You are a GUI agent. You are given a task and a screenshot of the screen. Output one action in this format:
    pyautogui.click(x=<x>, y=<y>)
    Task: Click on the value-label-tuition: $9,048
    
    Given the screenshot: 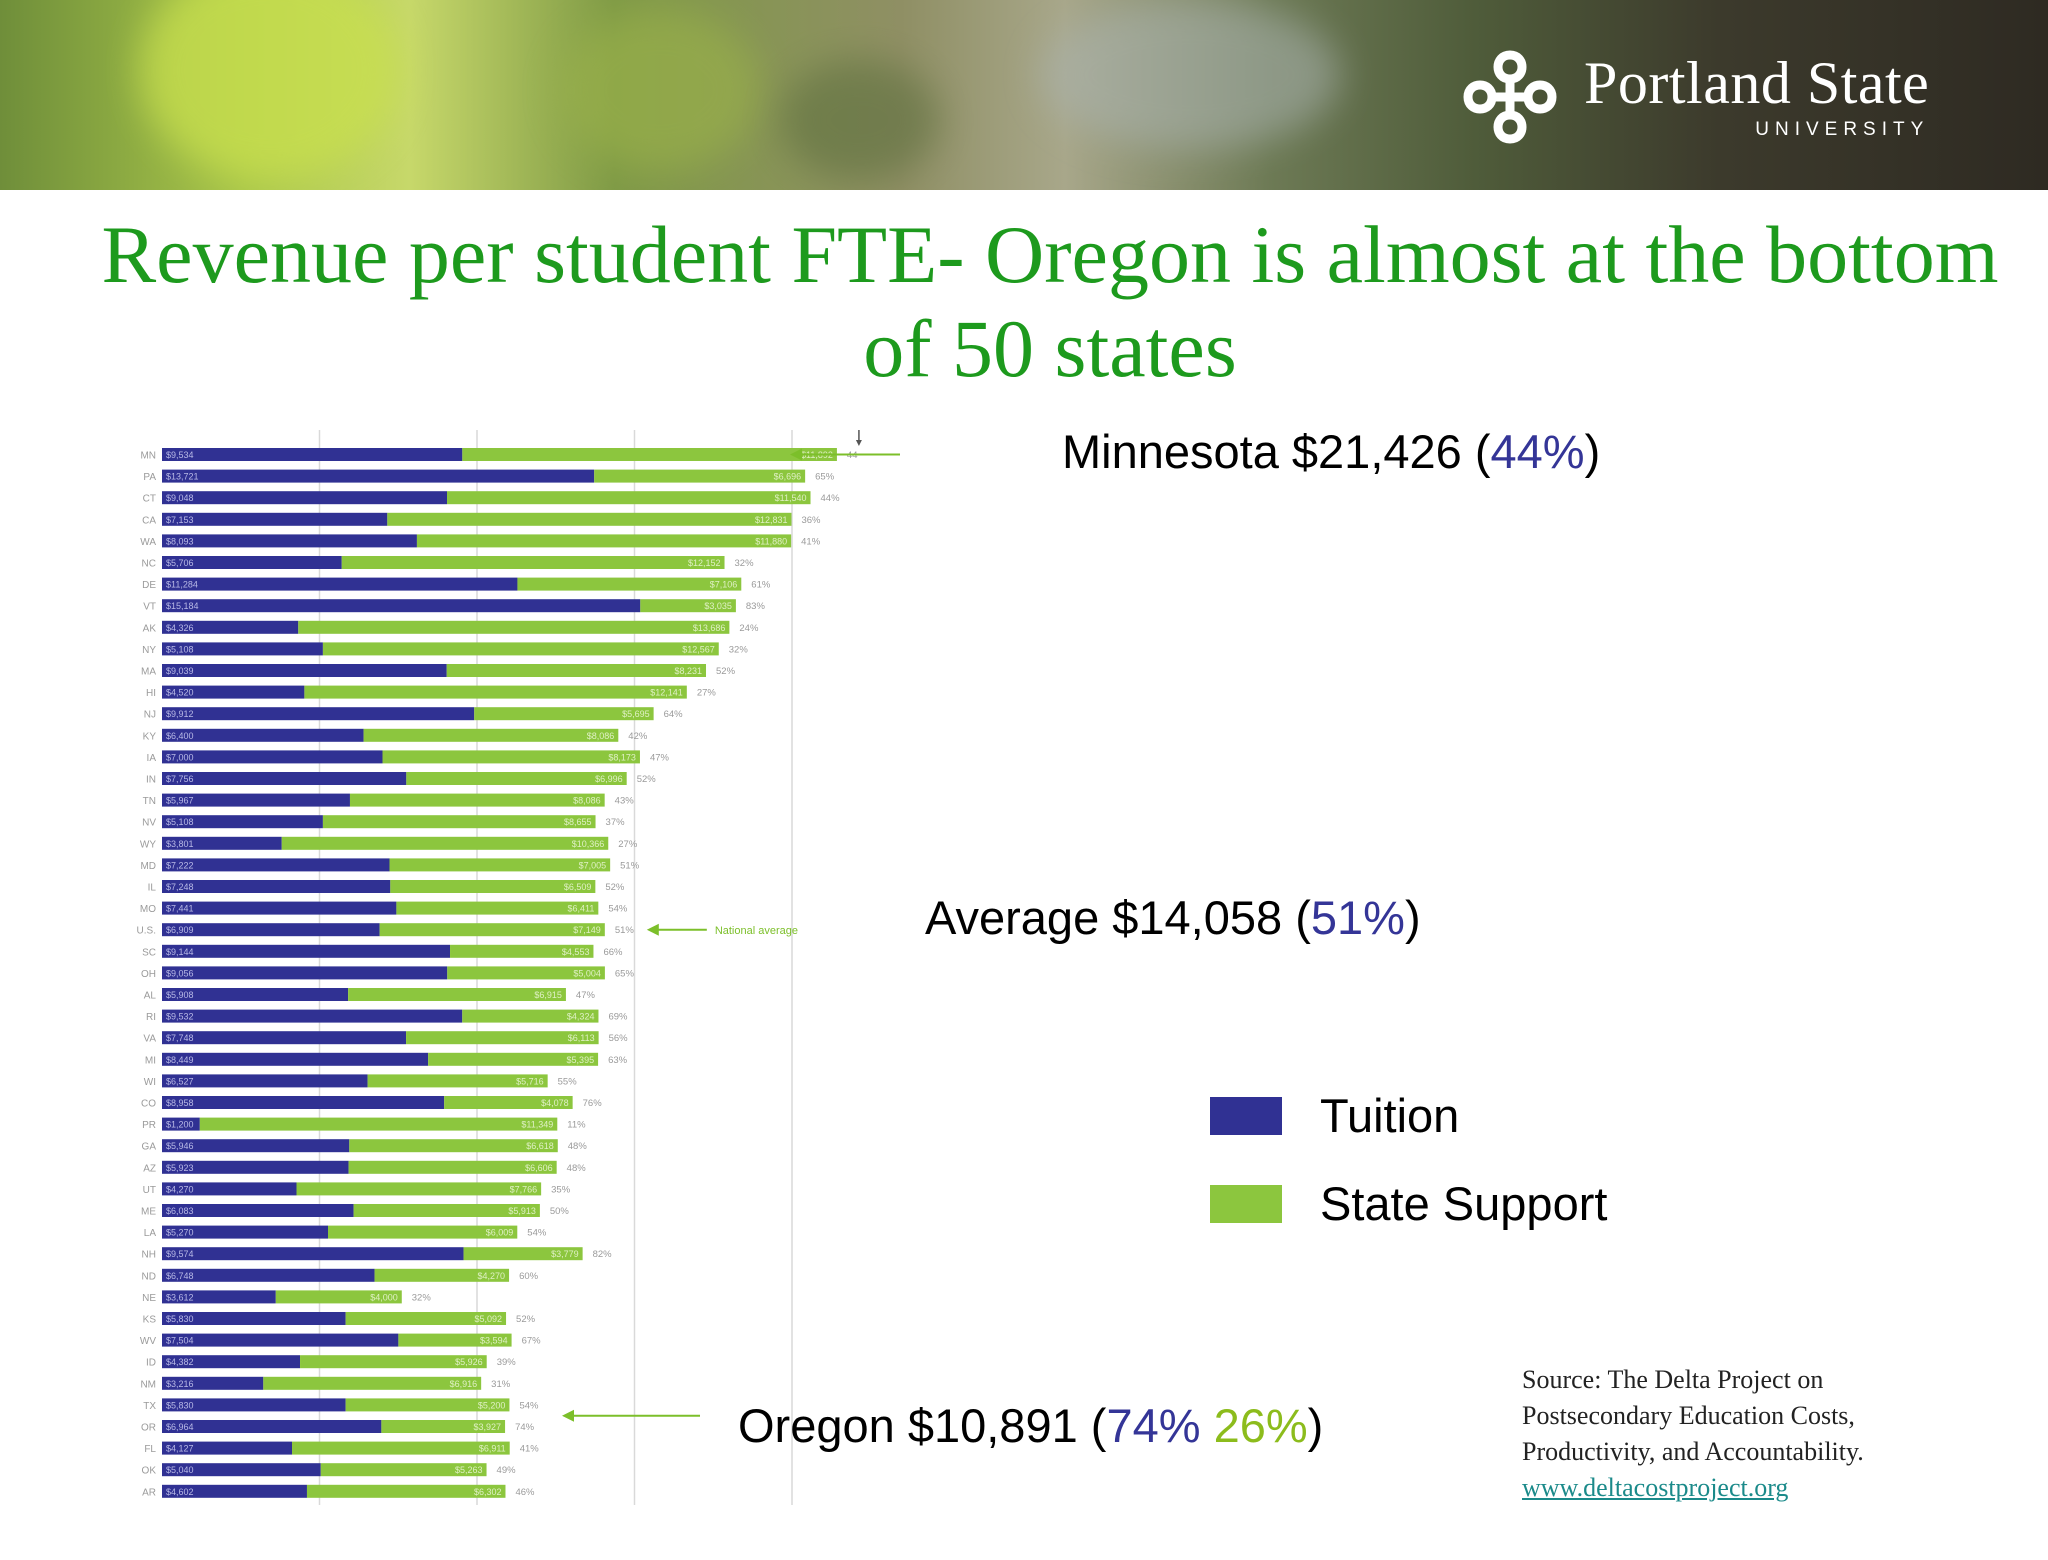 What is the action you would take?
    pyautogui.click(x=180, y=498)
    